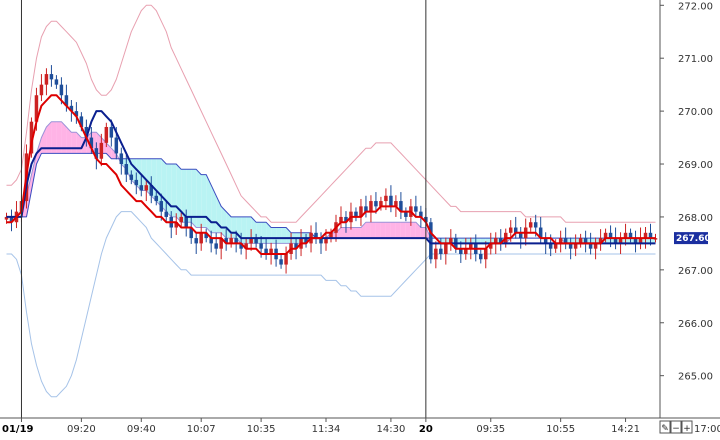 This screenshot has height=440, width=720. I want to click on zoom-in-icon: +, so click(687, 427).